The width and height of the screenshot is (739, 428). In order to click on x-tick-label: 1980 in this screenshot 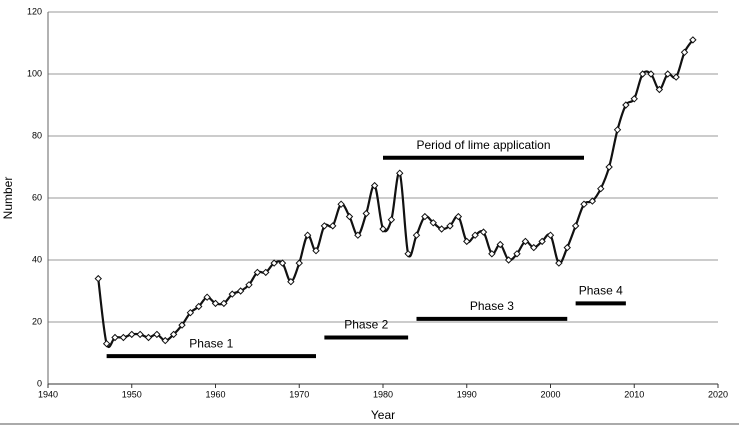, I will do `click(383, 394)`.